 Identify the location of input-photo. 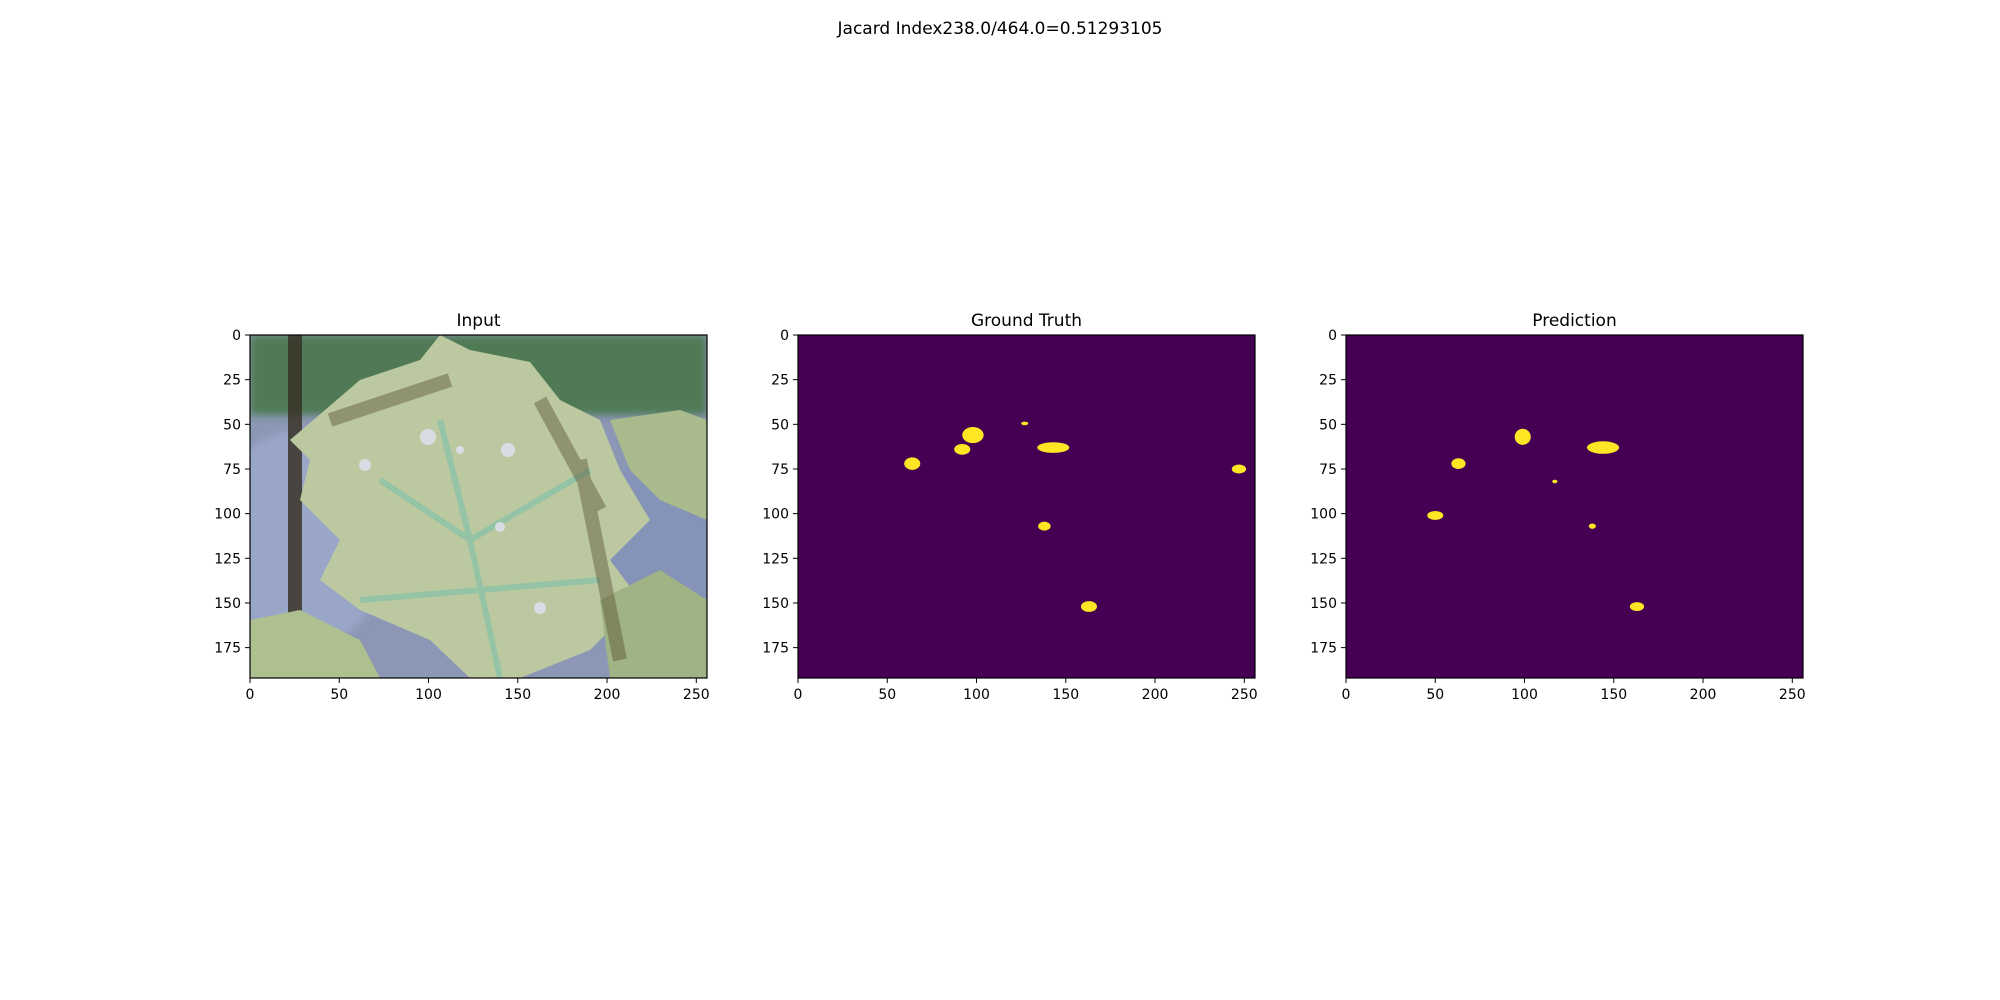
(478, 506).